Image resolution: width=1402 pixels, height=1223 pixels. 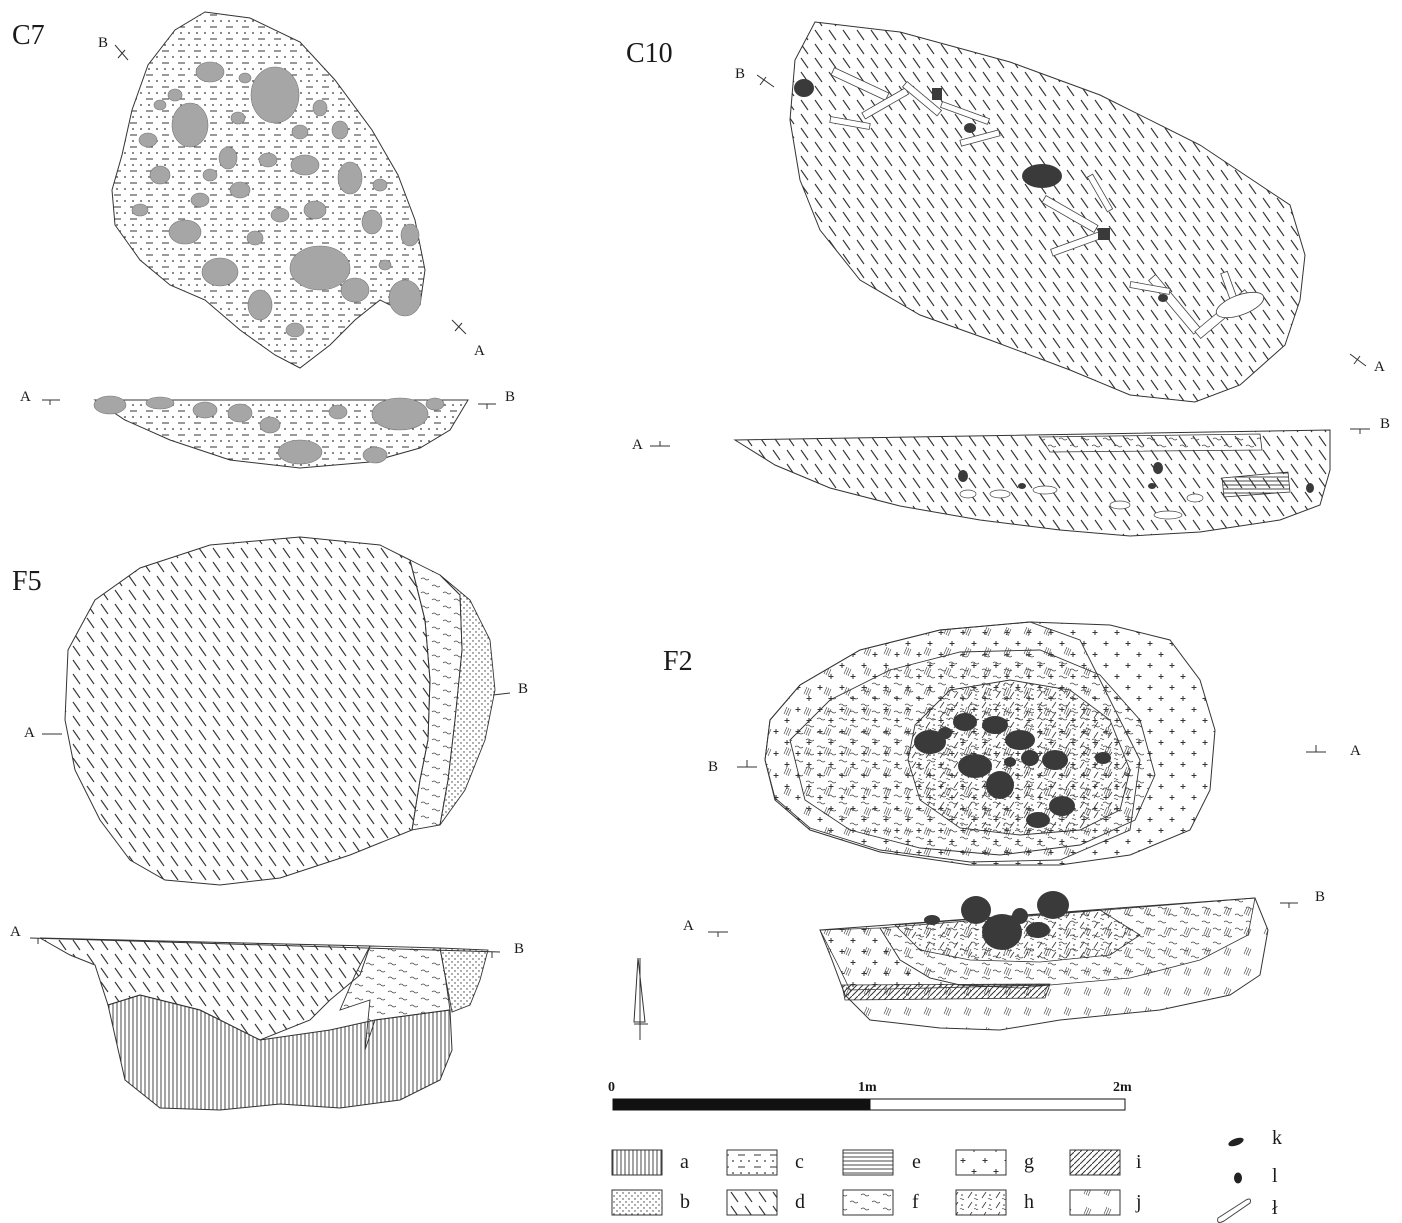 I want to click on legend-swatch-j, so click(x=1095, y=1202).